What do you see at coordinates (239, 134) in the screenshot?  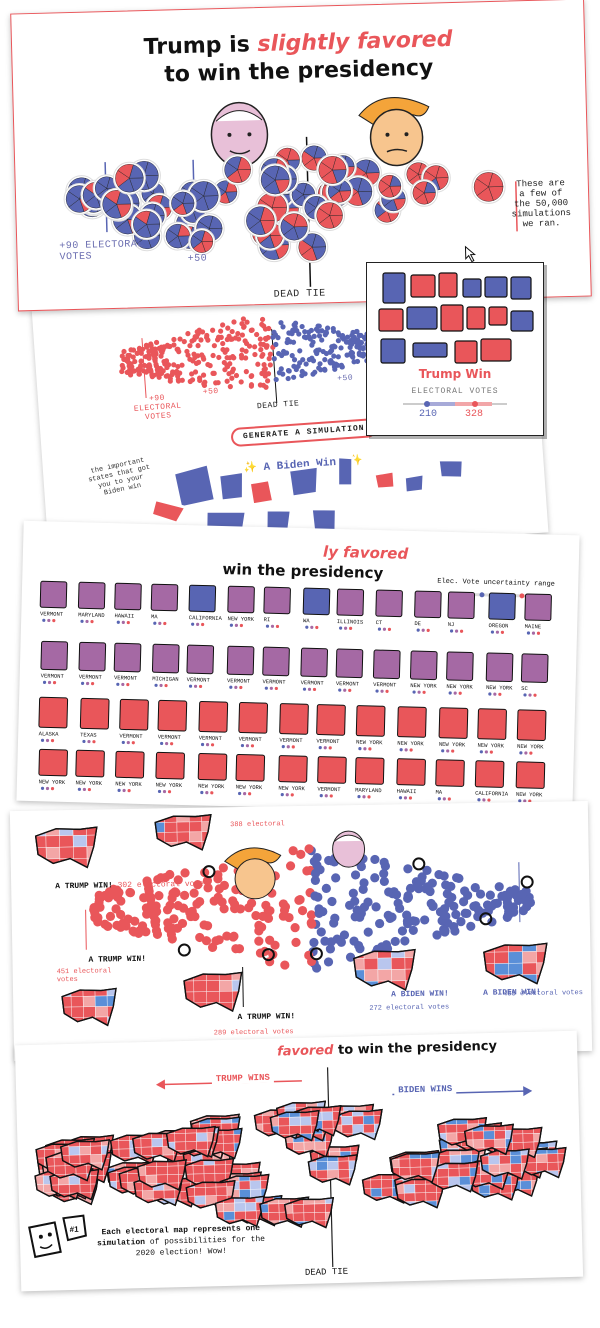 I see `biden-caricature` at bounding box center [239, 134].